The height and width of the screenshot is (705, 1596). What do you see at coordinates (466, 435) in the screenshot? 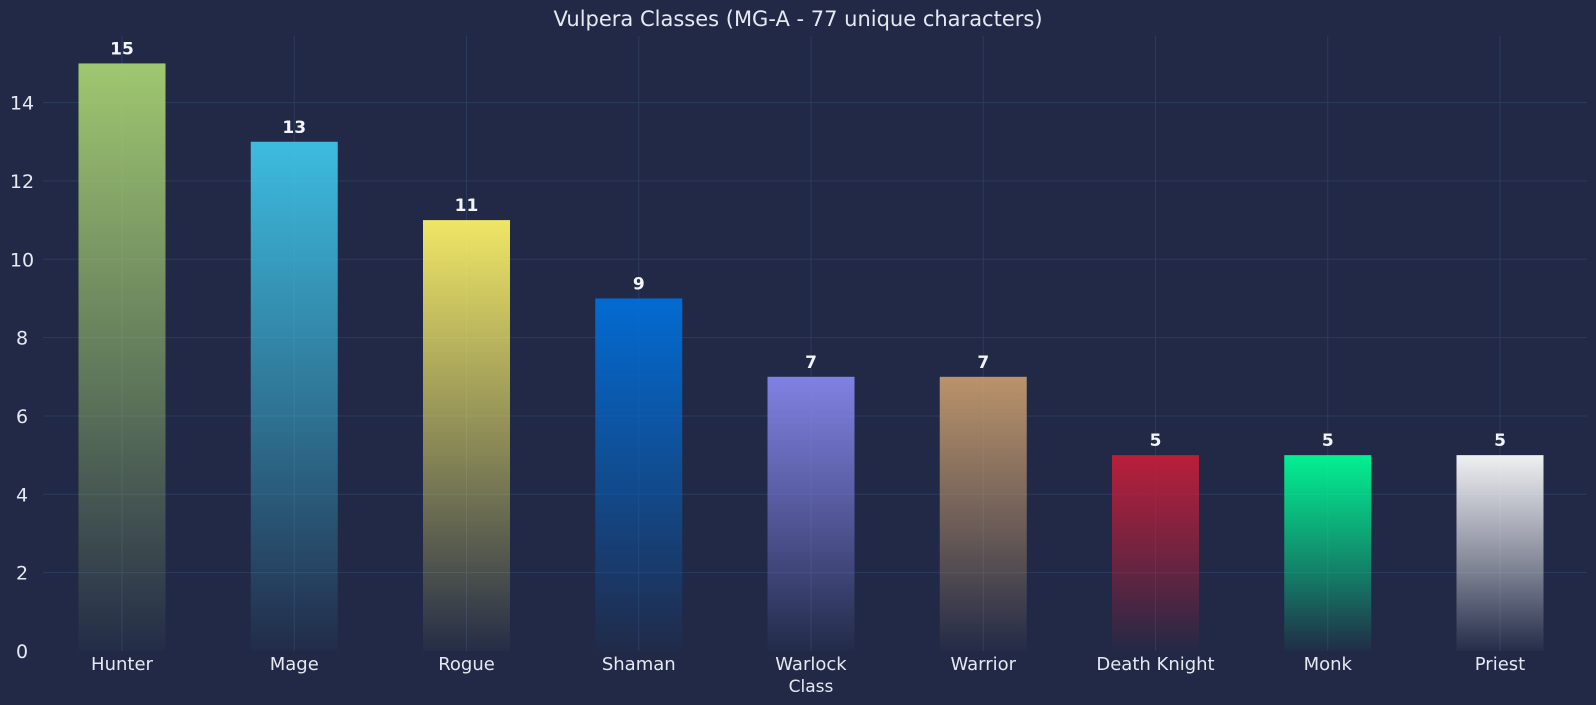
I see `bar-rogue` at bounding box center [466, 435].